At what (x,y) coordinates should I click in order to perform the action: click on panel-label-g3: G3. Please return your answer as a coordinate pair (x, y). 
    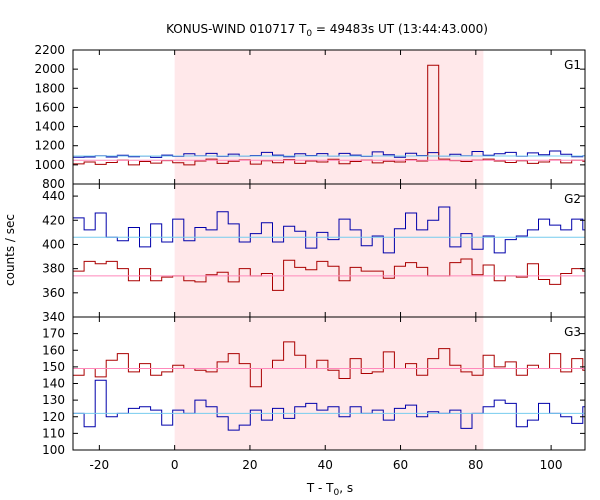
    Looking at the image, I should click on (572, 332).